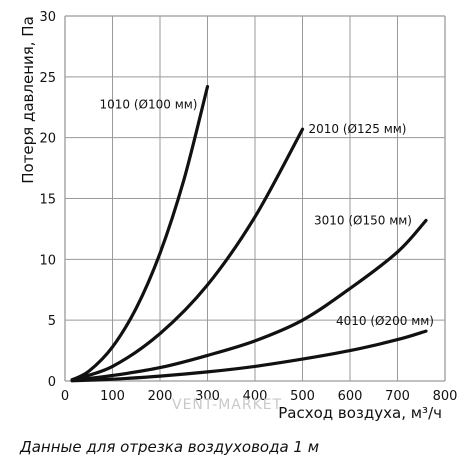  Describe the element at coordinates (47, 139) in the screenshot. I see `y-tick-label-20: 20` at that location.